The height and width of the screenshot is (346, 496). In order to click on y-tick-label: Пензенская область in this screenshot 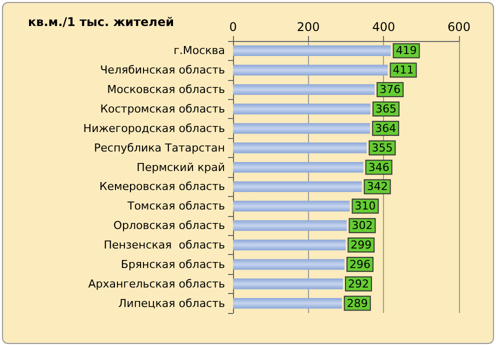, I will do `click(164, 245)`.